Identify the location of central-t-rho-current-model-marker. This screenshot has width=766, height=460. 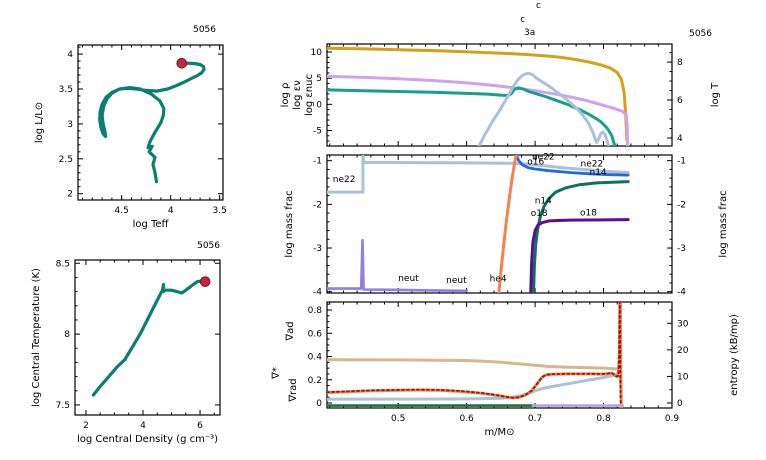
(205, 281).